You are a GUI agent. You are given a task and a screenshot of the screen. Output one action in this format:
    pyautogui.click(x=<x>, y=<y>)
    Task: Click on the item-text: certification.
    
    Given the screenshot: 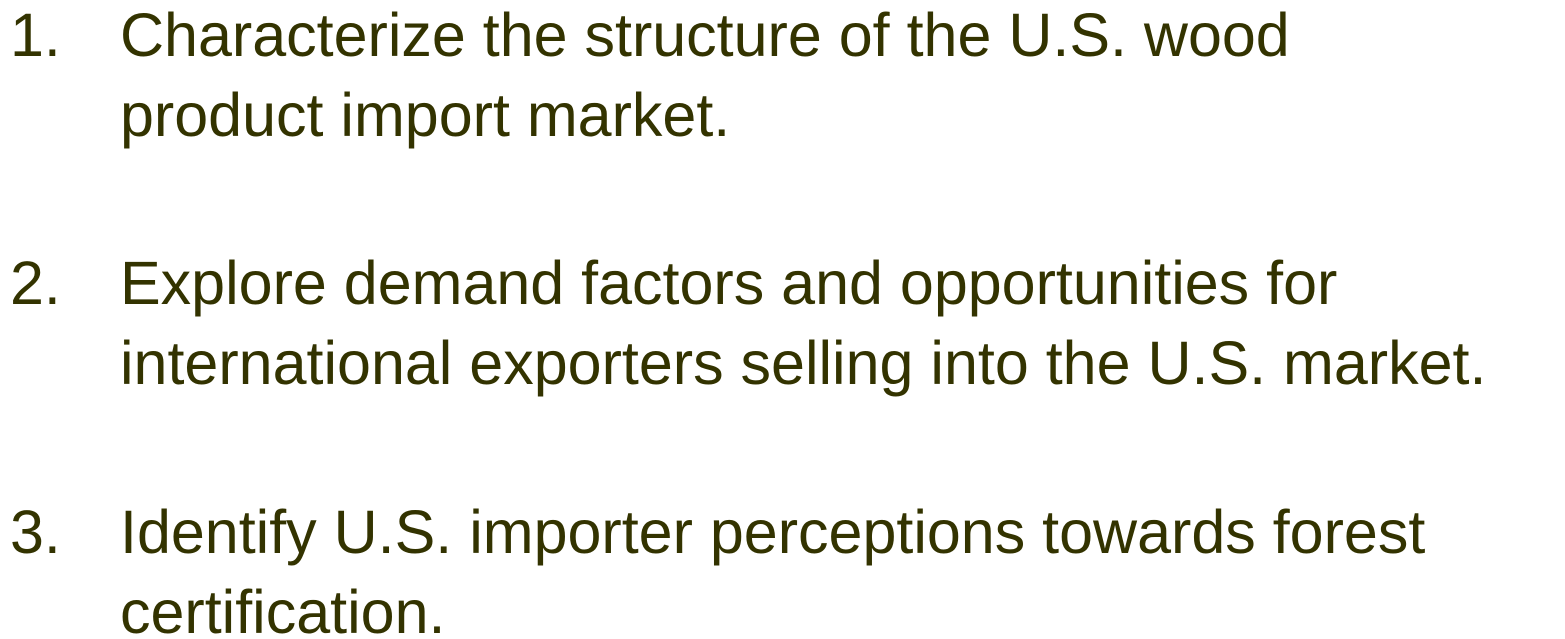 What is the action you would take?
    pyautogui.click(x=282, y=608)
    